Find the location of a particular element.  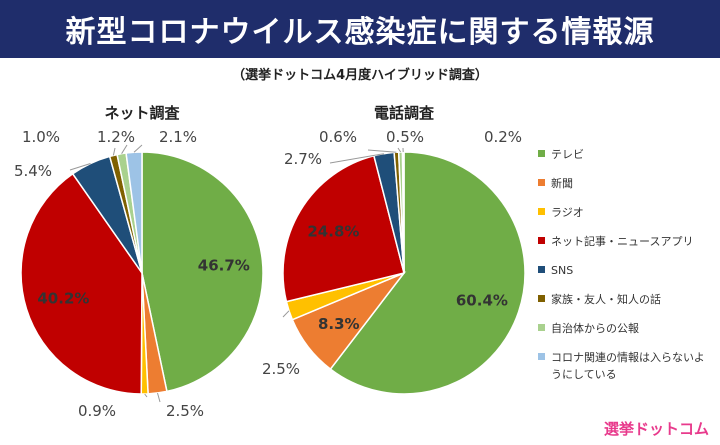

legend-item: コロナ関連の情報は入らないようにしている is located at coordinates (625, 366).